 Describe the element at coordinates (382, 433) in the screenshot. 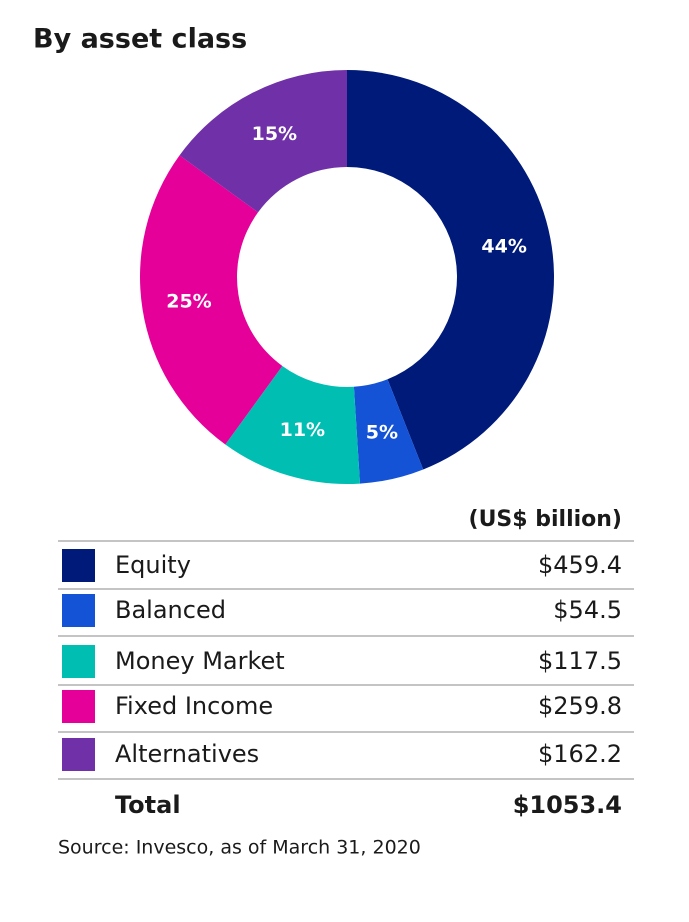

I see `slice-label: 5%` at that location.